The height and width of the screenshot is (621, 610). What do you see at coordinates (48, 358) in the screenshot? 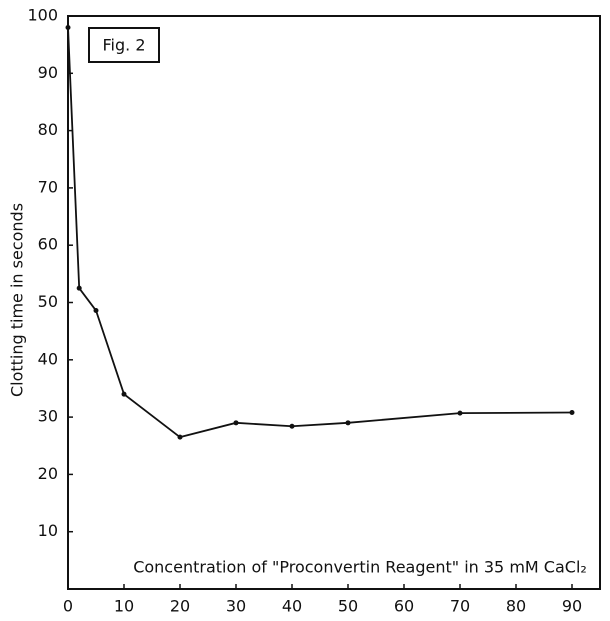
I see `y-tick-label: 40` at bounding box center [48, 358].